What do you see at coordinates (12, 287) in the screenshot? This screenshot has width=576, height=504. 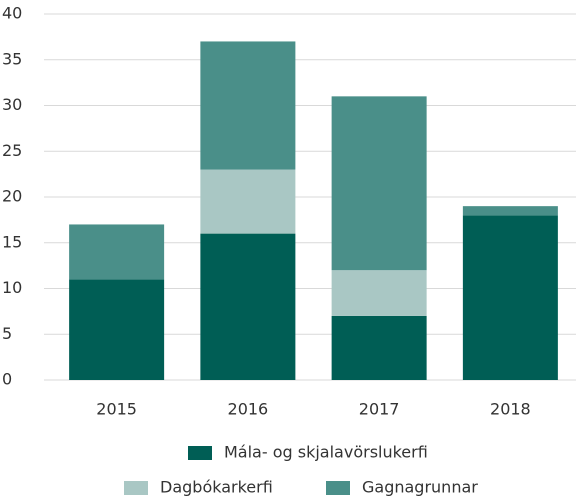 I see `y-tick-label: 10` at bounding box center [12, 287].